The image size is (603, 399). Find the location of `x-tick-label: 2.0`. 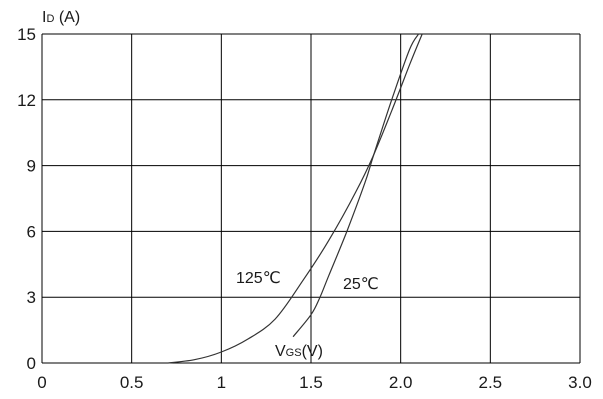

x-tick-label: 2.0 is located at coordinates (401, 382).